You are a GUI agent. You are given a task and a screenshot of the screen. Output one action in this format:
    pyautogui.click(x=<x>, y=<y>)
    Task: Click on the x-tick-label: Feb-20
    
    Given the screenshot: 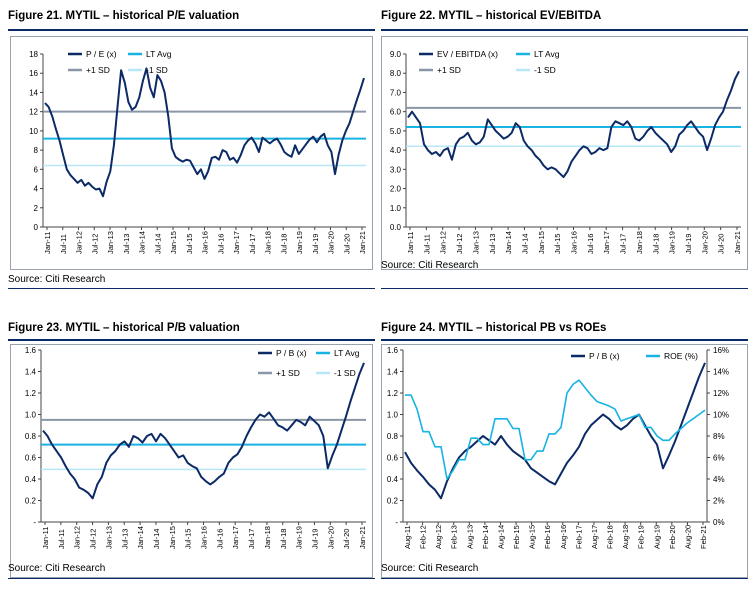 What is the action you would take?
    pyautogui.click(x=672, y=537)
    